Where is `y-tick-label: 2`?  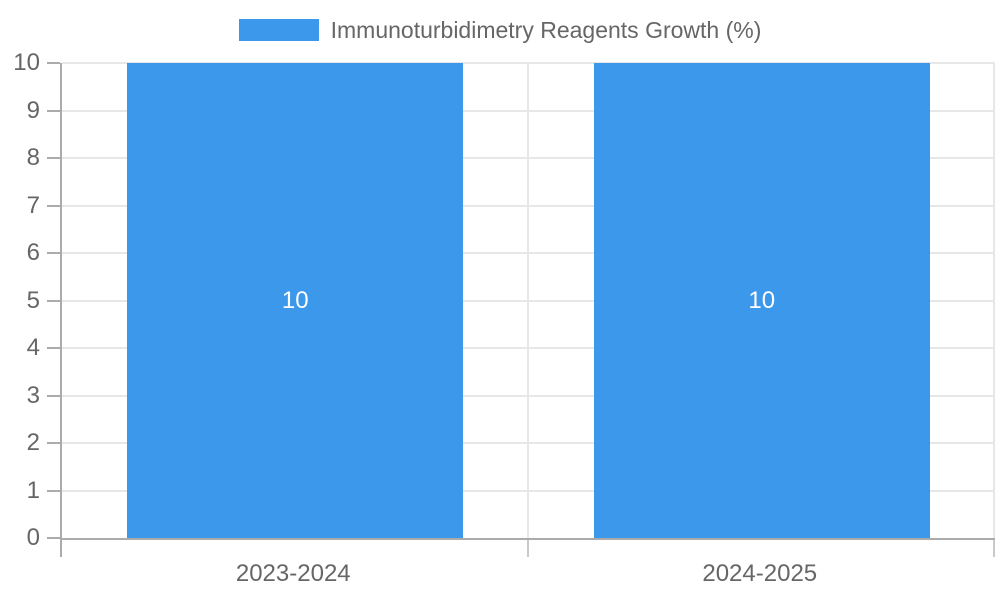 y-tick-label: 2 is located at coordinates (33, 442).